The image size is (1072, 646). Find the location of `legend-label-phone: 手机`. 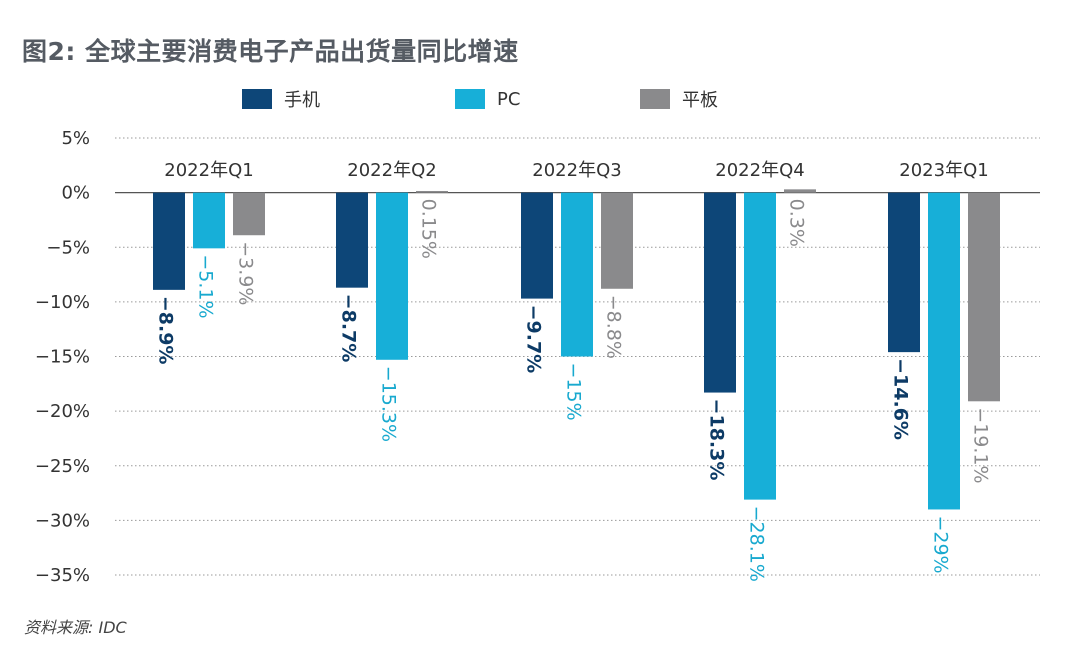

legend-label-phone: 手机 is located at coordinates (302, 100).